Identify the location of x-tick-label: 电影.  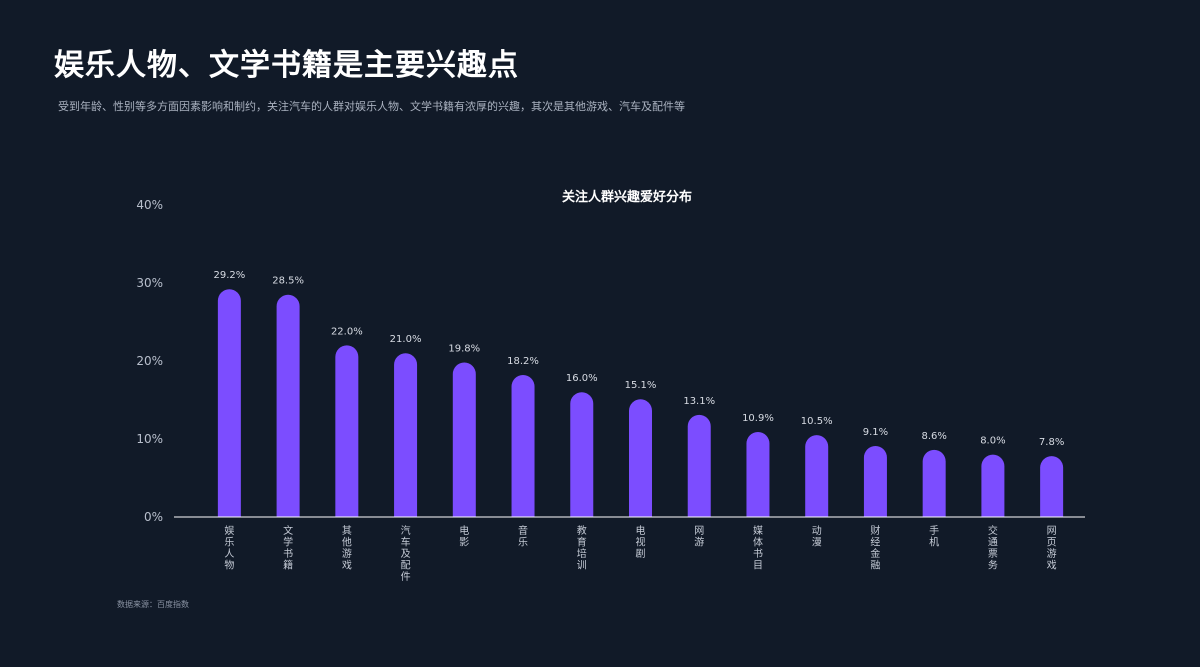
(464, 536).